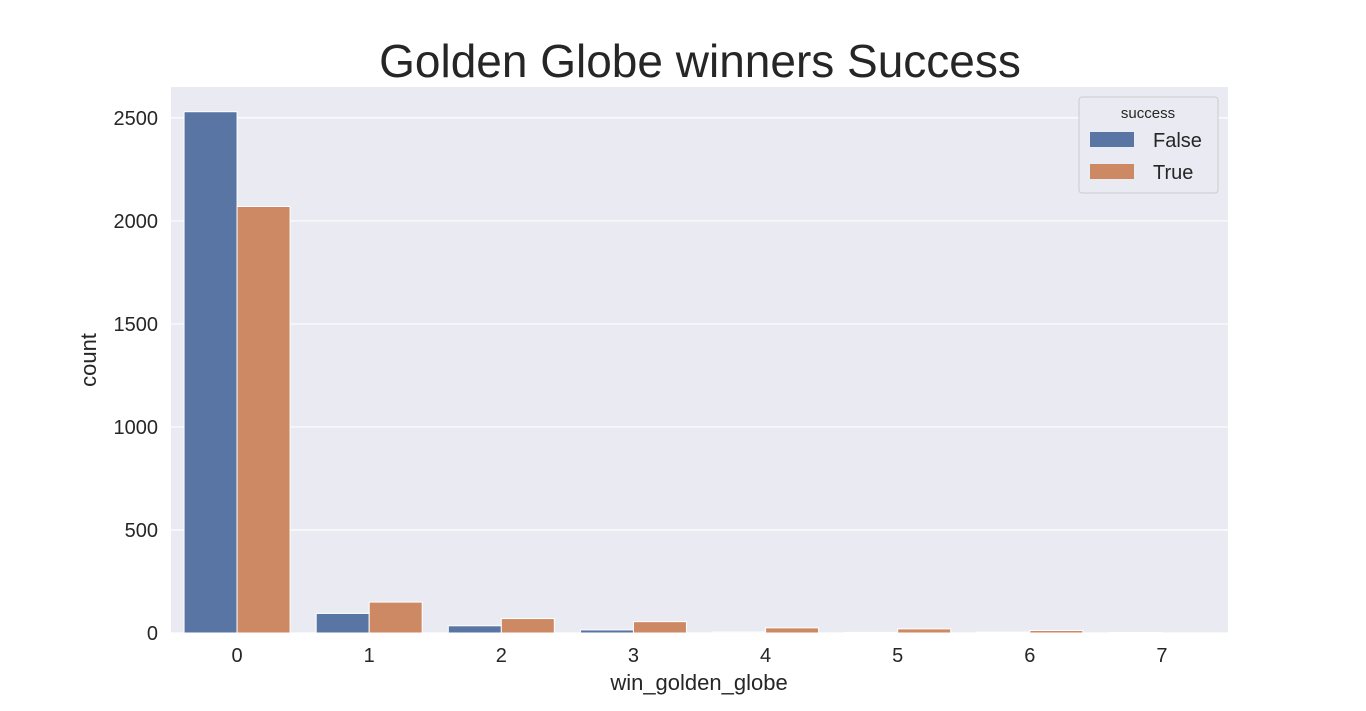 Image resolution: width=1366 pixels, height=711 pixels. Describe the element at coordinates (136, 376) in the screenshot. I see `y-tick-labels: 0 500 1000 1500 2000 2500` at that location.